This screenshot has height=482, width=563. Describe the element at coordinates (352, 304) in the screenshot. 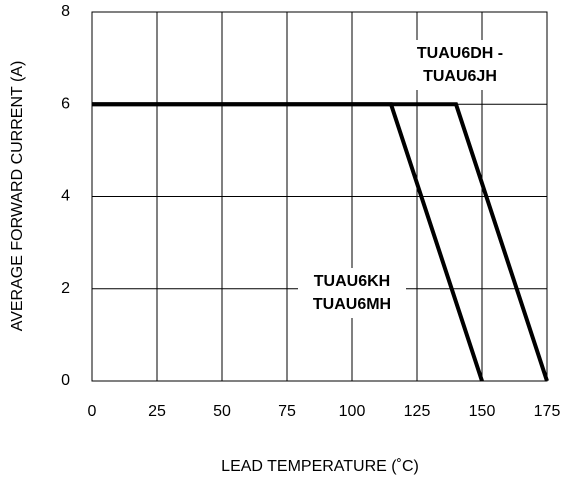

I see `annotation: TUAU6MH` at that location.